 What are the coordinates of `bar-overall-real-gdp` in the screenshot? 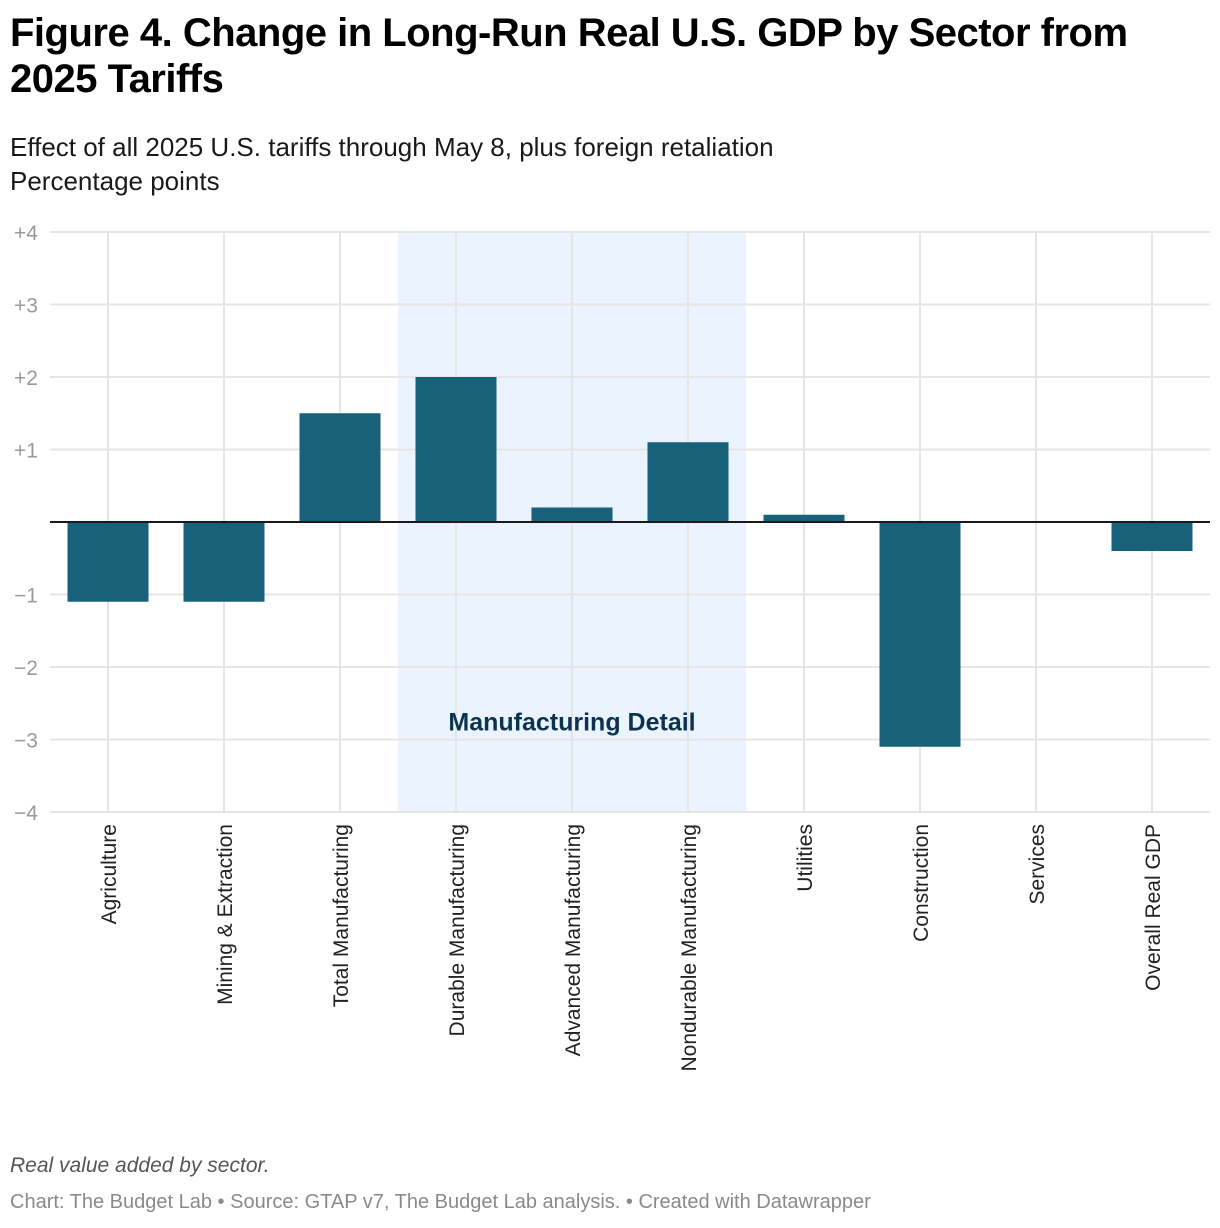 It's located at (1152, 536).